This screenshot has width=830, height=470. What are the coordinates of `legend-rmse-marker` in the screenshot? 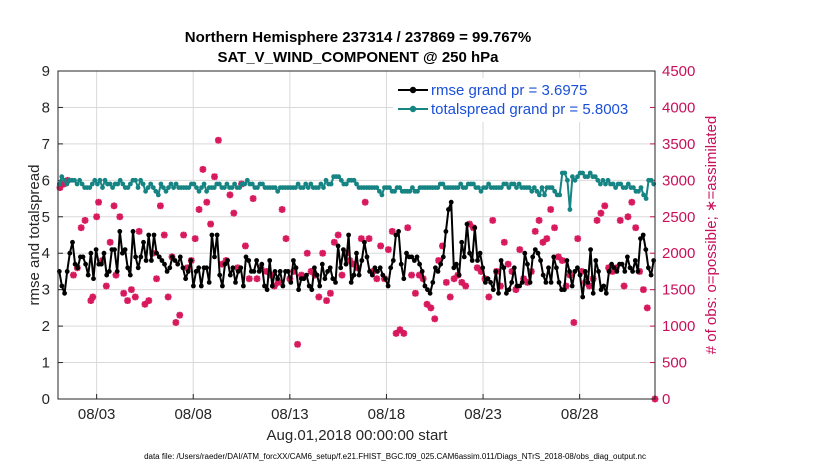 It's located at (413, 90).